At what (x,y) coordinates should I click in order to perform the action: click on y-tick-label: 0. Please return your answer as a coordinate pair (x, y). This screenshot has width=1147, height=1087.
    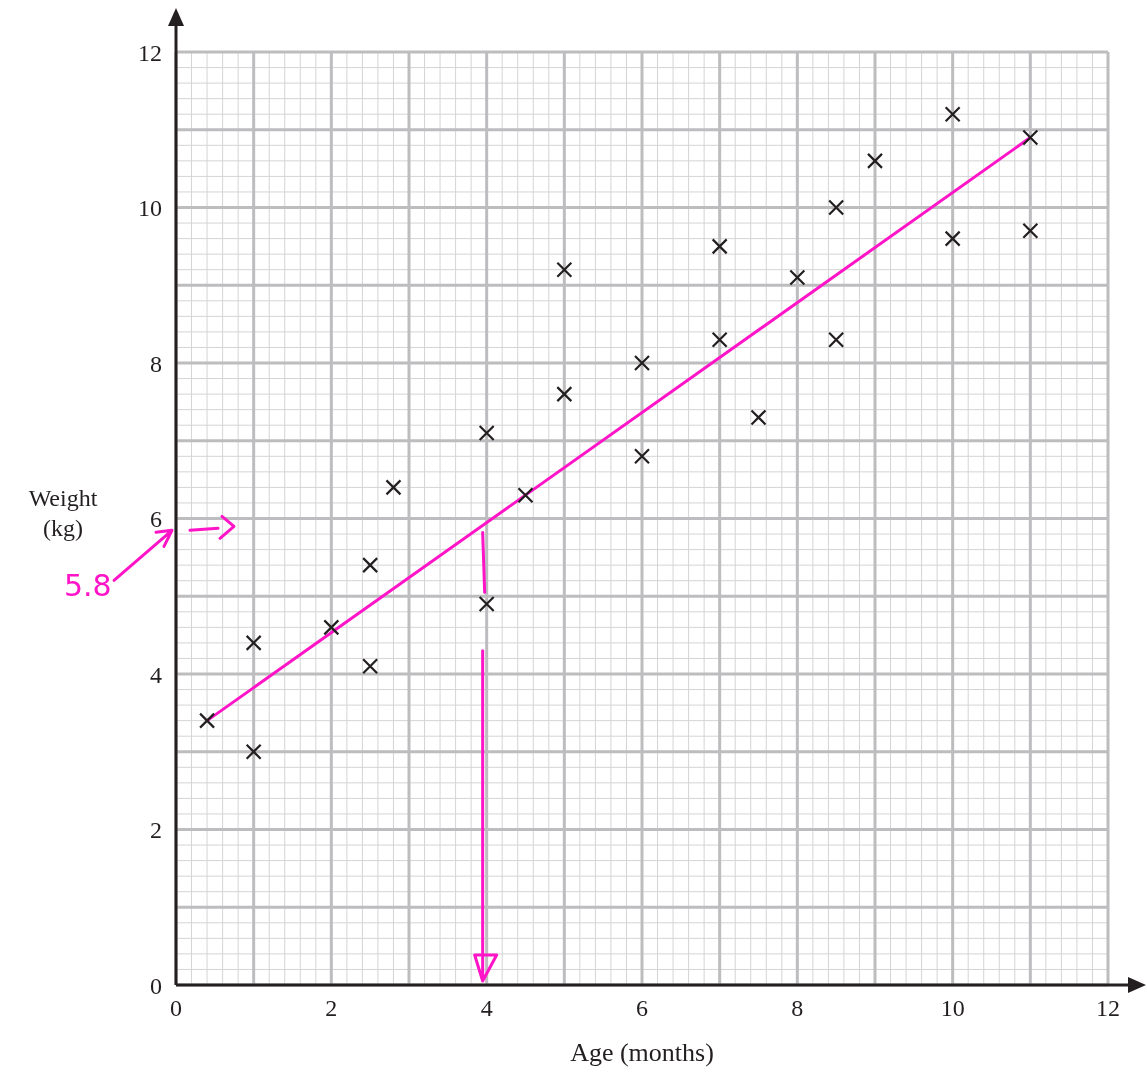
    Looking at the image, I should click on (156, 985).